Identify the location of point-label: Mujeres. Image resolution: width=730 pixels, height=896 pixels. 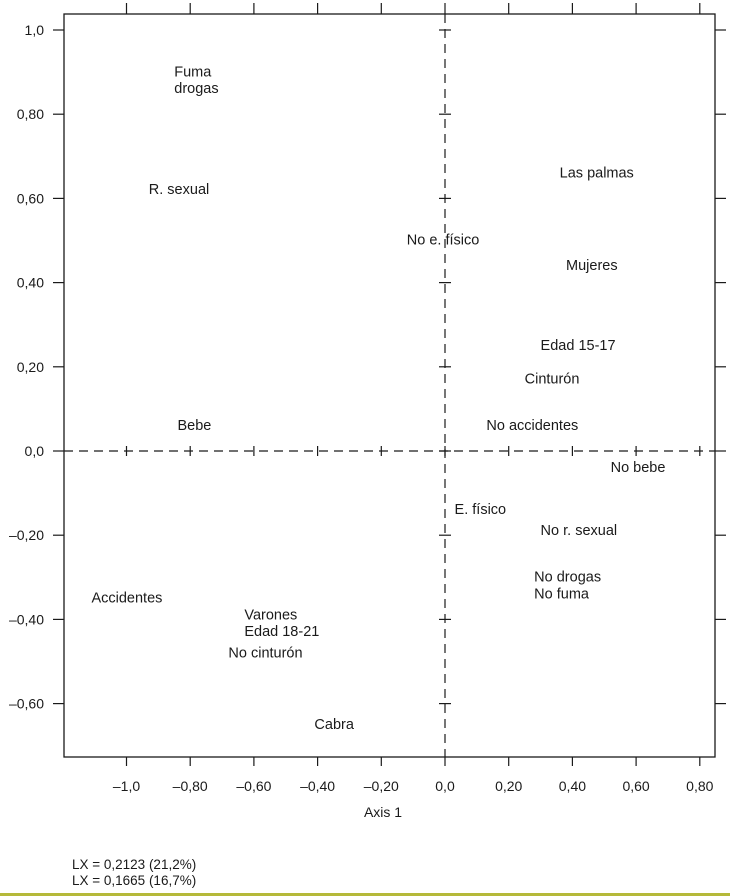
(592, 266).